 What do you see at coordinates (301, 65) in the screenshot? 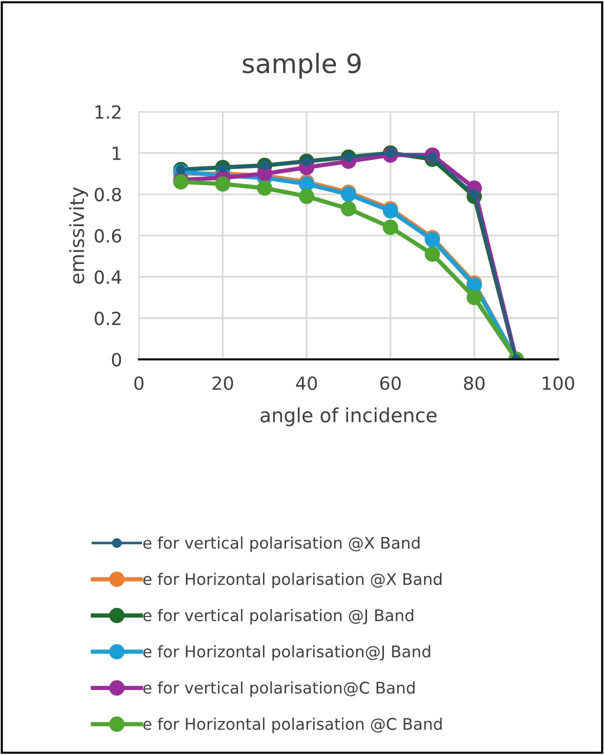
I see `chart-title: sample 9` at bounding box center [301, 65].